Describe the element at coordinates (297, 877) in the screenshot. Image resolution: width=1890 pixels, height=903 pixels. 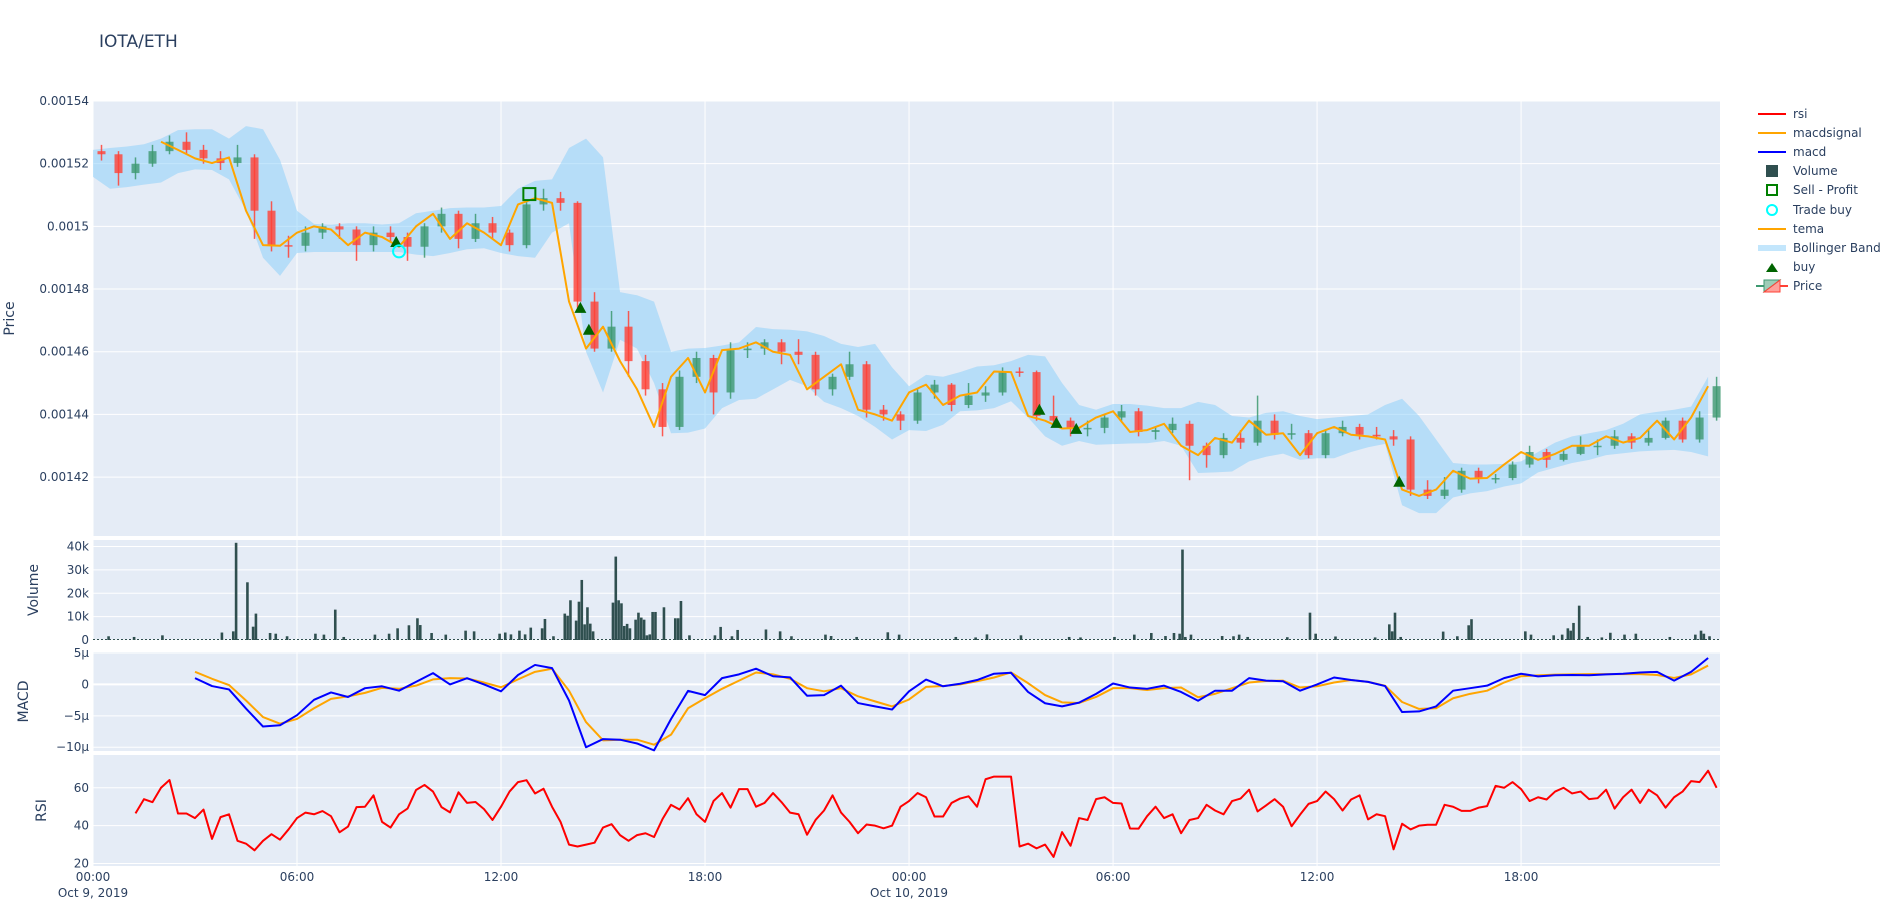
I see `x-tick-label: 06:00` at that location.